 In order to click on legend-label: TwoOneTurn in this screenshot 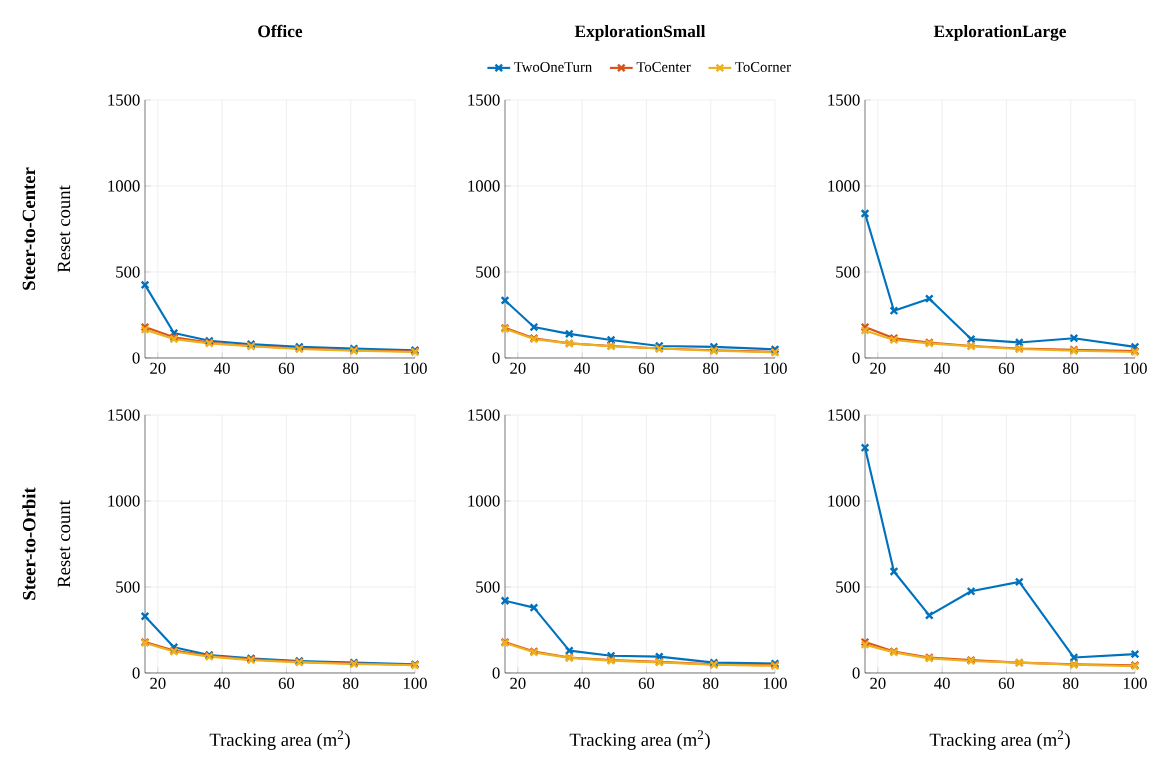, I will do `click(553, 67)`.